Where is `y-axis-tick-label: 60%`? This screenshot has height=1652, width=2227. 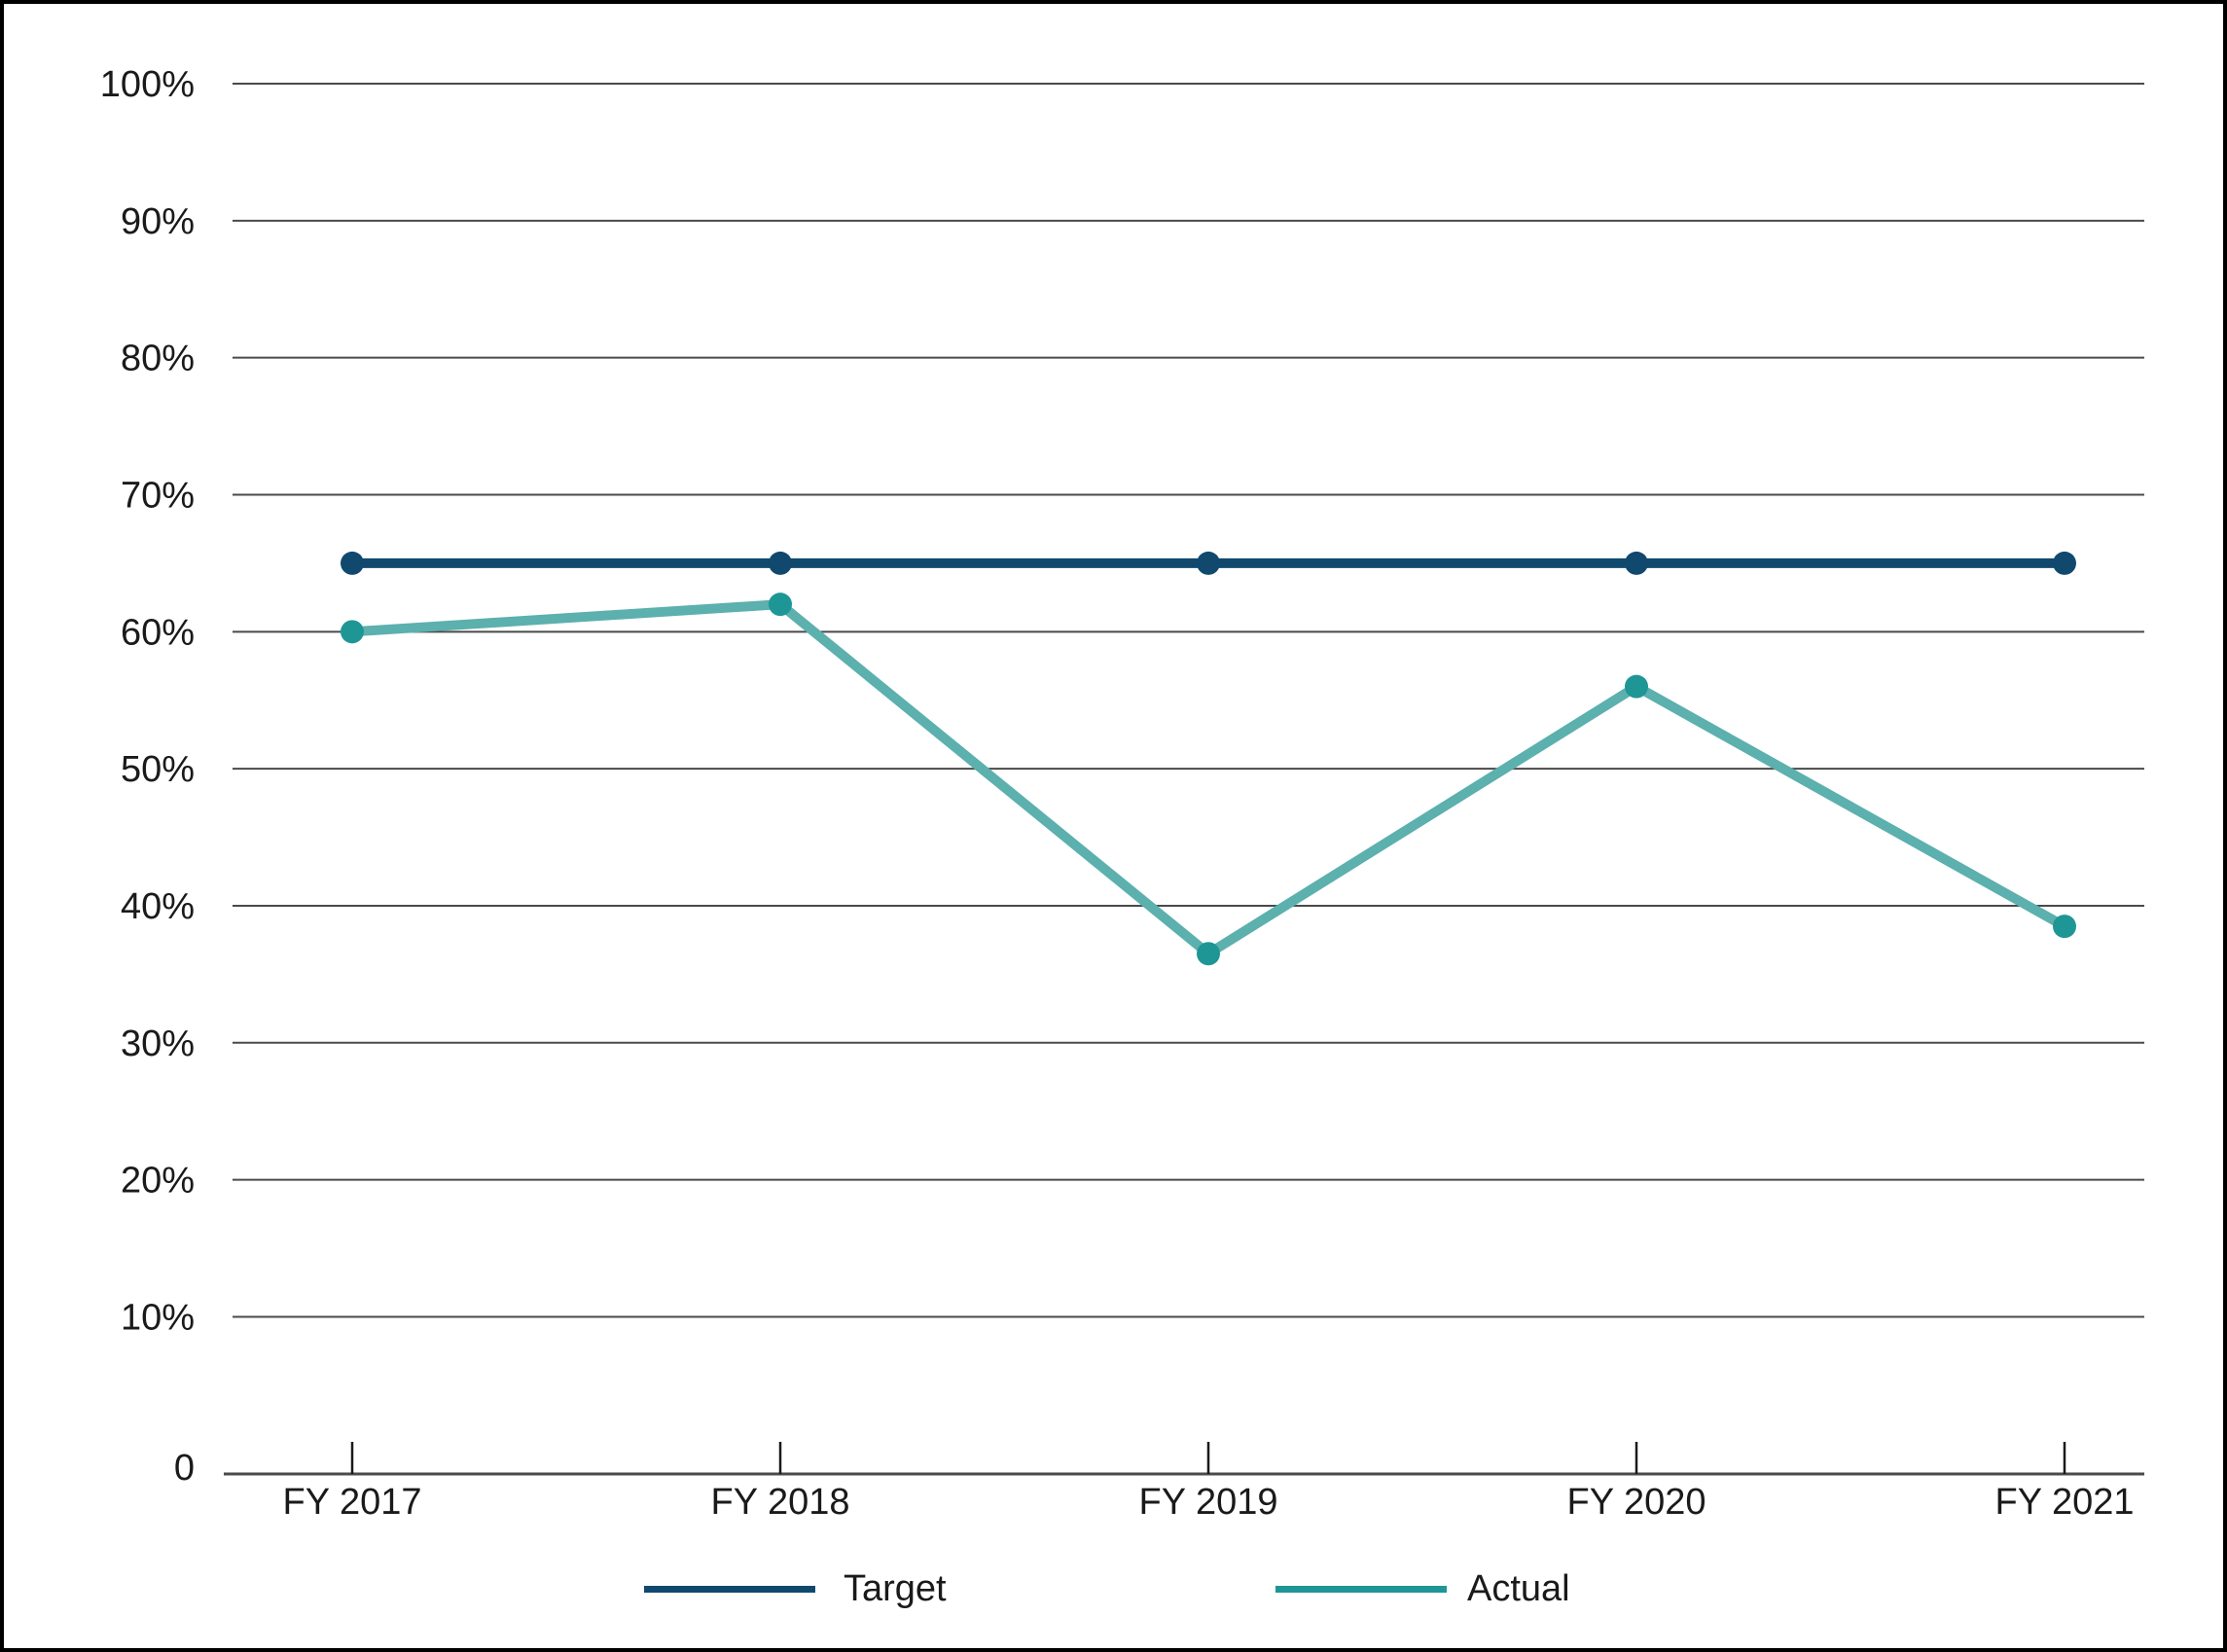
y-axis-tick-label: 60% is located at coordinates (158, 632).